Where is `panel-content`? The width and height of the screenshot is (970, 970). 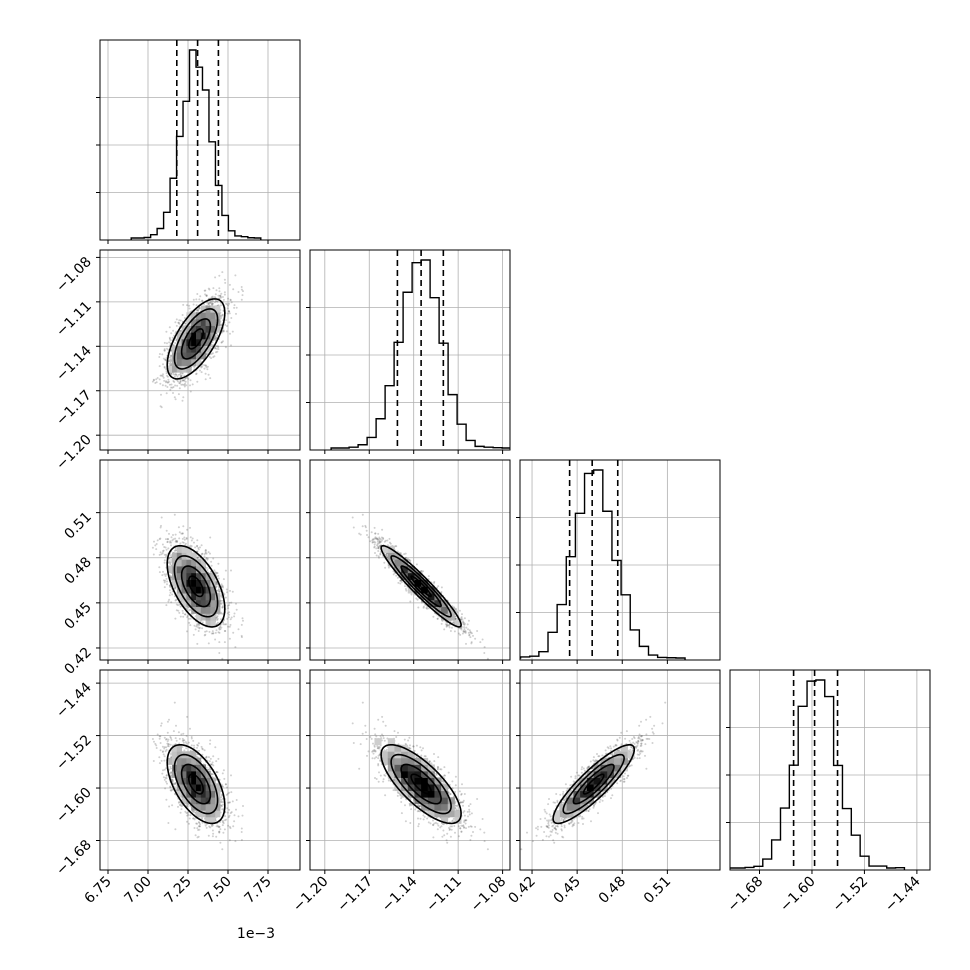 panel-content is located at coordinates (410, 560).